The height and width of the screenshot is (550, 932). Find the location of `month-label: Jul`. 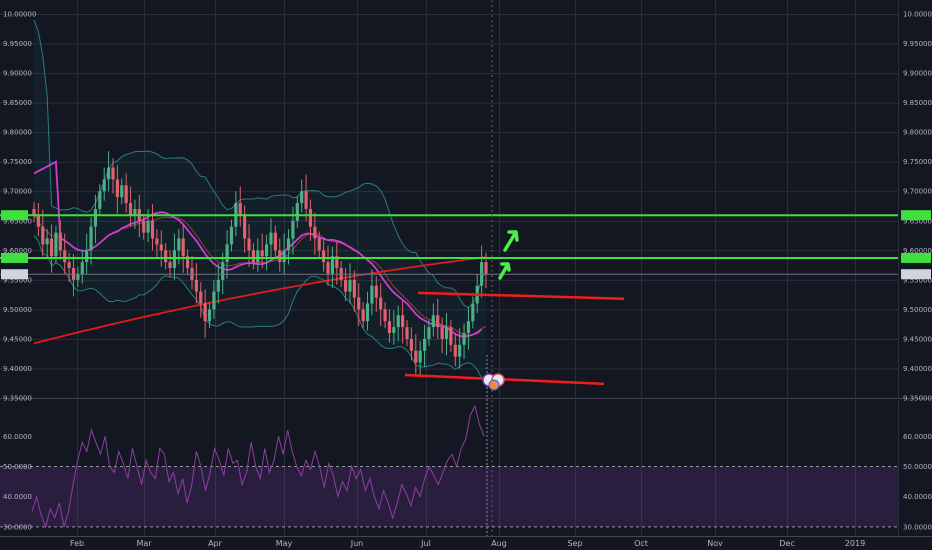

month-label: Jul is located at coordinates (425, 543).